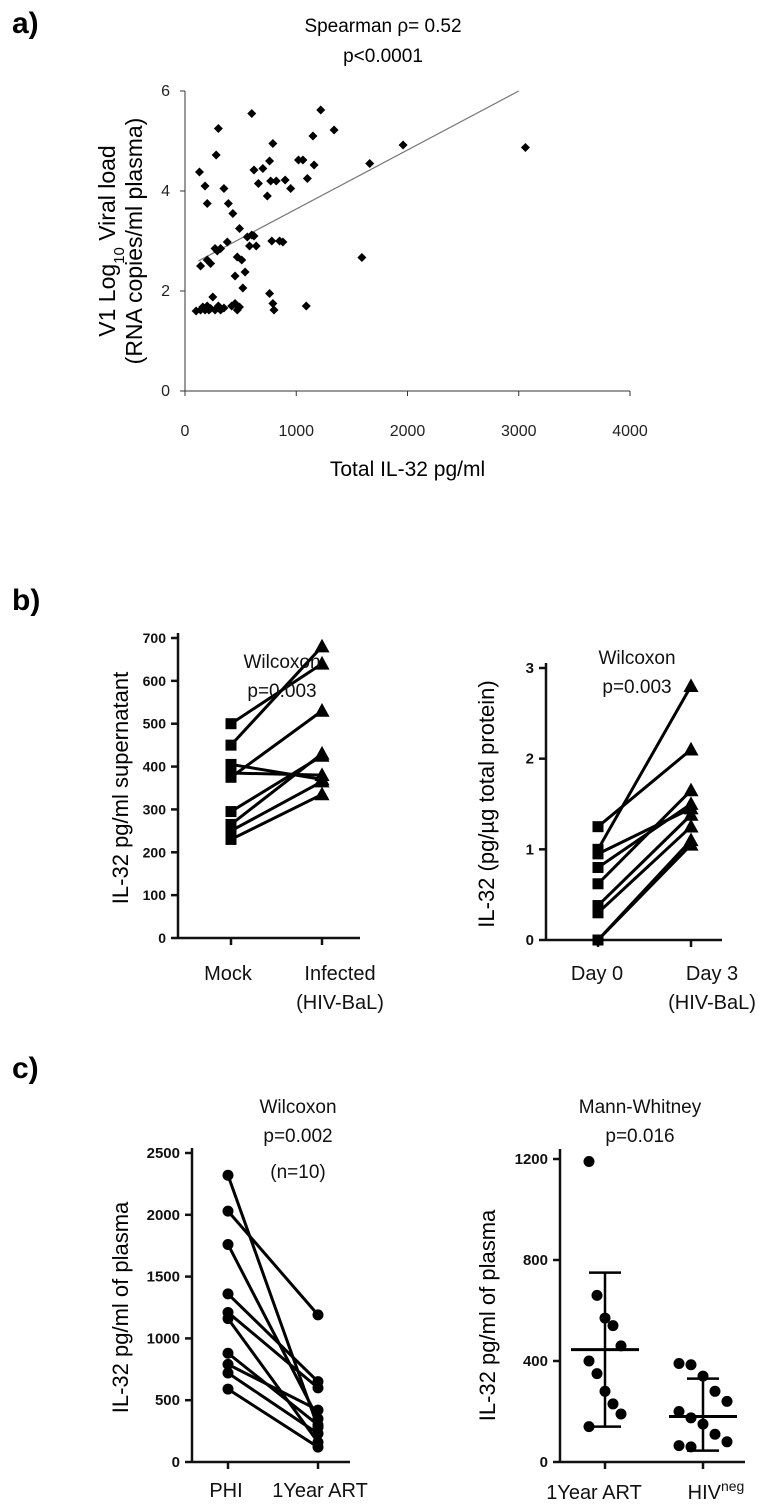 The width and height of the screenshot is (775, 1505). I want to click on y-tick-label-c-right: 0, so click(544, 1462).